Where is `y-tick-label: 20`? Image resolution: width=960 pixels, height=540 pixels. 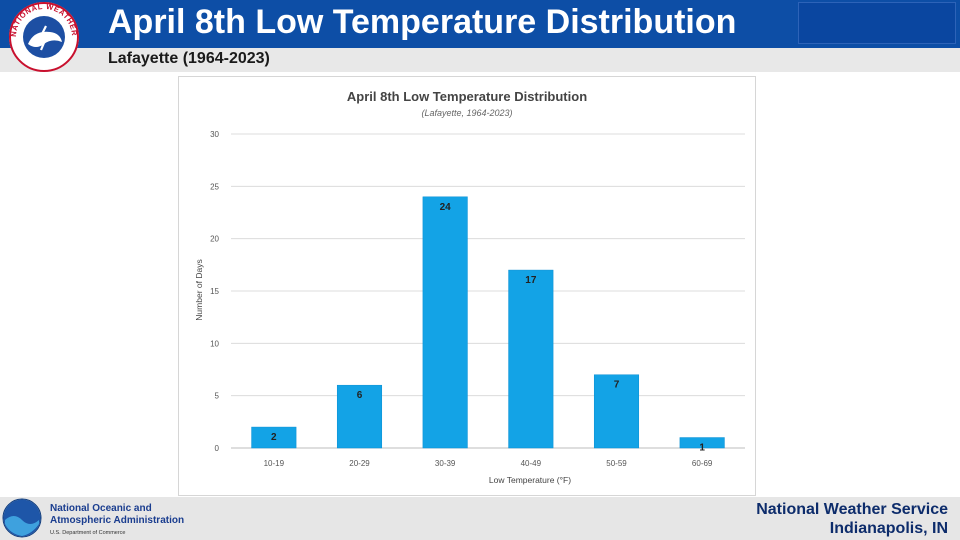
y-tick-label: 20 is located at coordinates (214, 239).